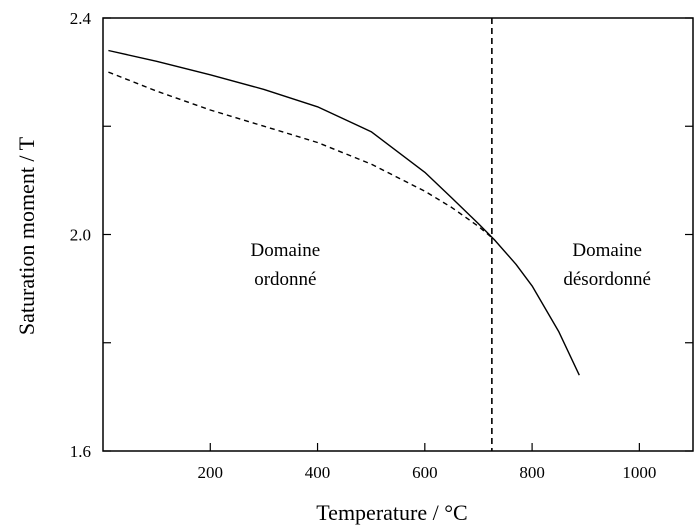 The image size is (696, 528). Describe the element at coordinates (26, 235) in the screenshot. I see `y-axis-label: Saturation moment / T` at that location.